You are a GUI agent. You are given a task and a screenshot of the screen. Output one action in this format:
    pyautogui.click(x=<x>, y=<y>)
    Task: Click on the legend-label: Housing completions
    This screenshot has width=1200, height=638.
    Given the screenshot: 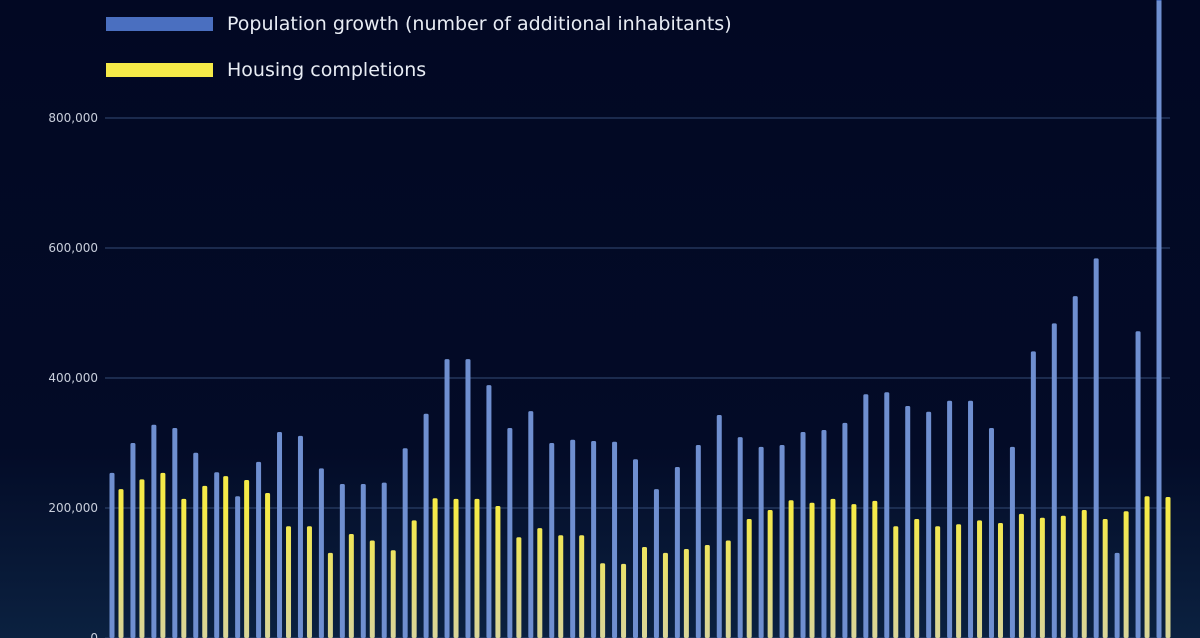 What is the action you would take?
    pyautogui.click(x=327, y=70)
    